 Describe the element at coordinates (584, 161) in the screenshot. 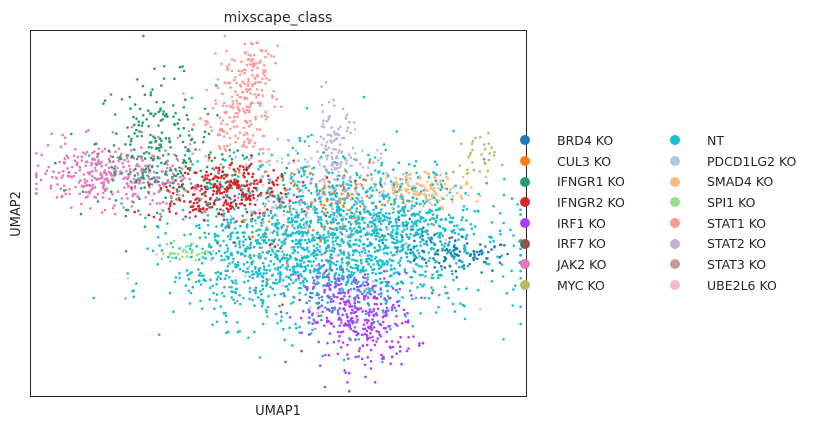

I see `legend-label: CUL3 KO` at that location.